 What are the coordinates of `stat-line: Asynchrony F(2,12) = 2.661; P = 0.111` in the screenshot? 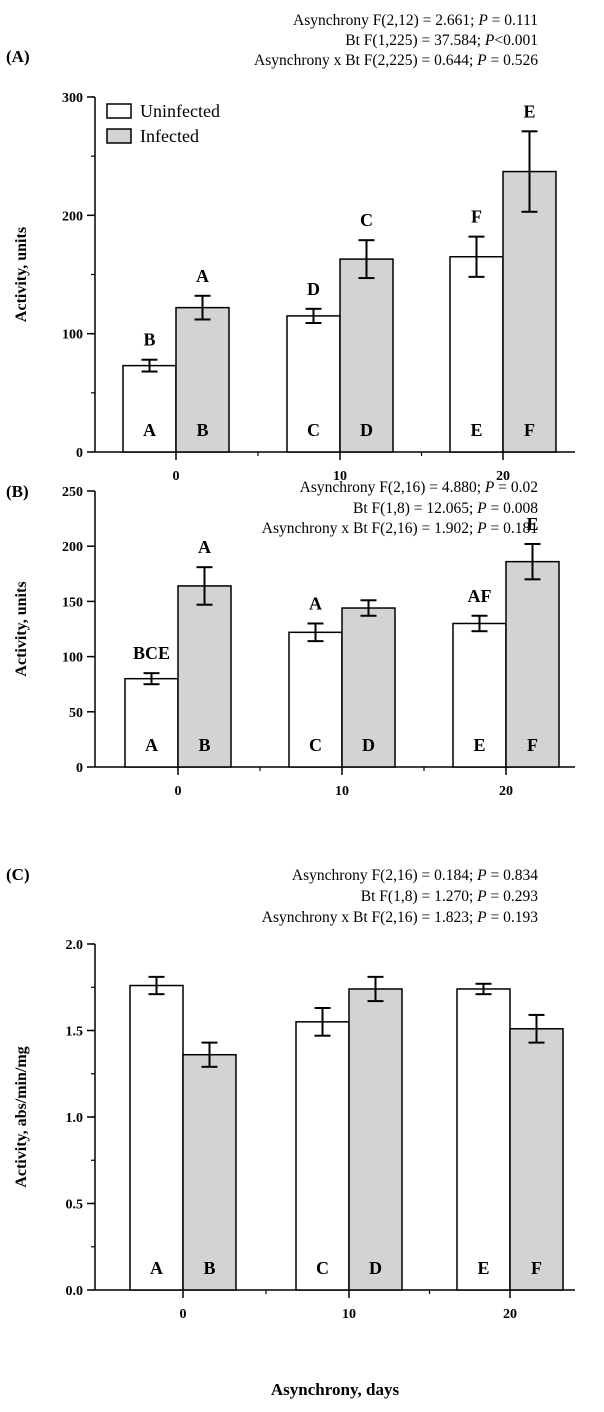 It's located at (415, 20).